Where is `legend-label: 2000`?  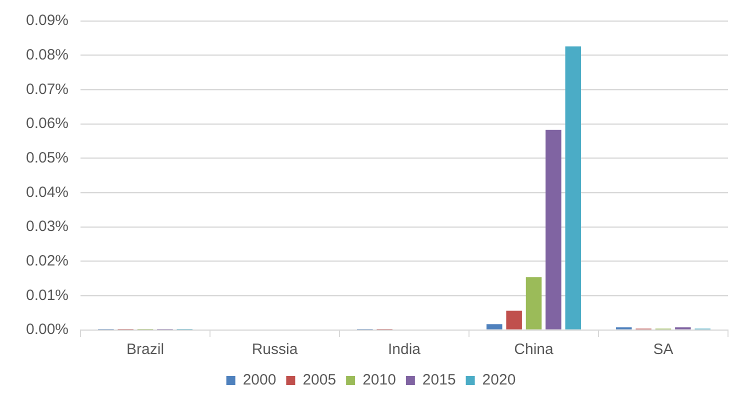 legend-label: 2000 is located at coordinates (259, 380).